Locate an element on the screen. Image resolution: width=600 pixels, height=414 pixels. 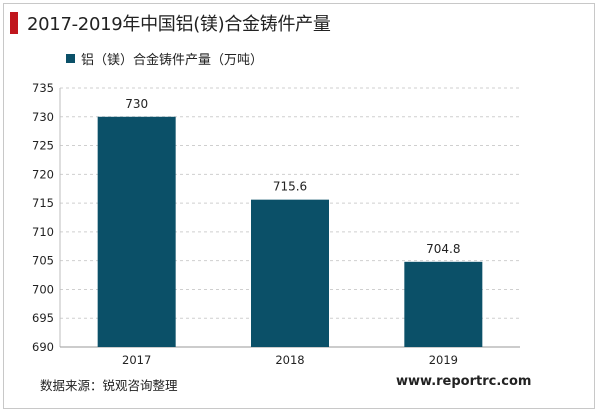
y-tick-label: 715 is located at coordinates (43, 203).